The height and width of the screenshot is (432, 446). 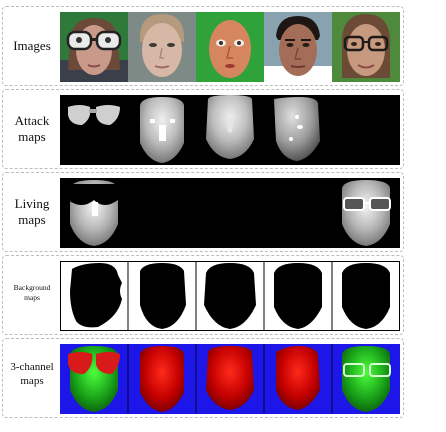 I want to click on row-label-3-channel-maps: 3-channel maps, so click(x=32, y=374).